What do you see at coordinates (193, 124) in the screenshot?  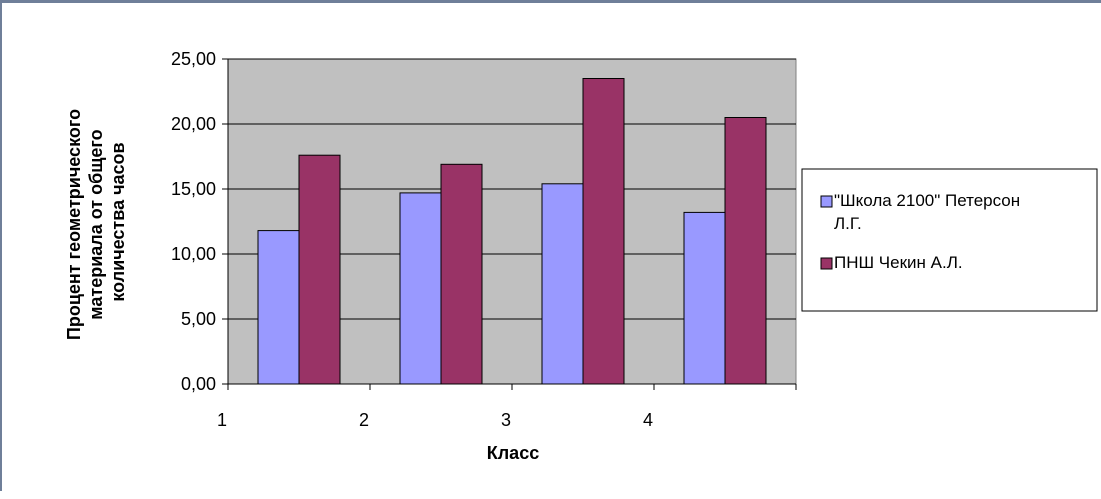 I see `y-tick-label: 20,00` at bounding box center [193, 124].